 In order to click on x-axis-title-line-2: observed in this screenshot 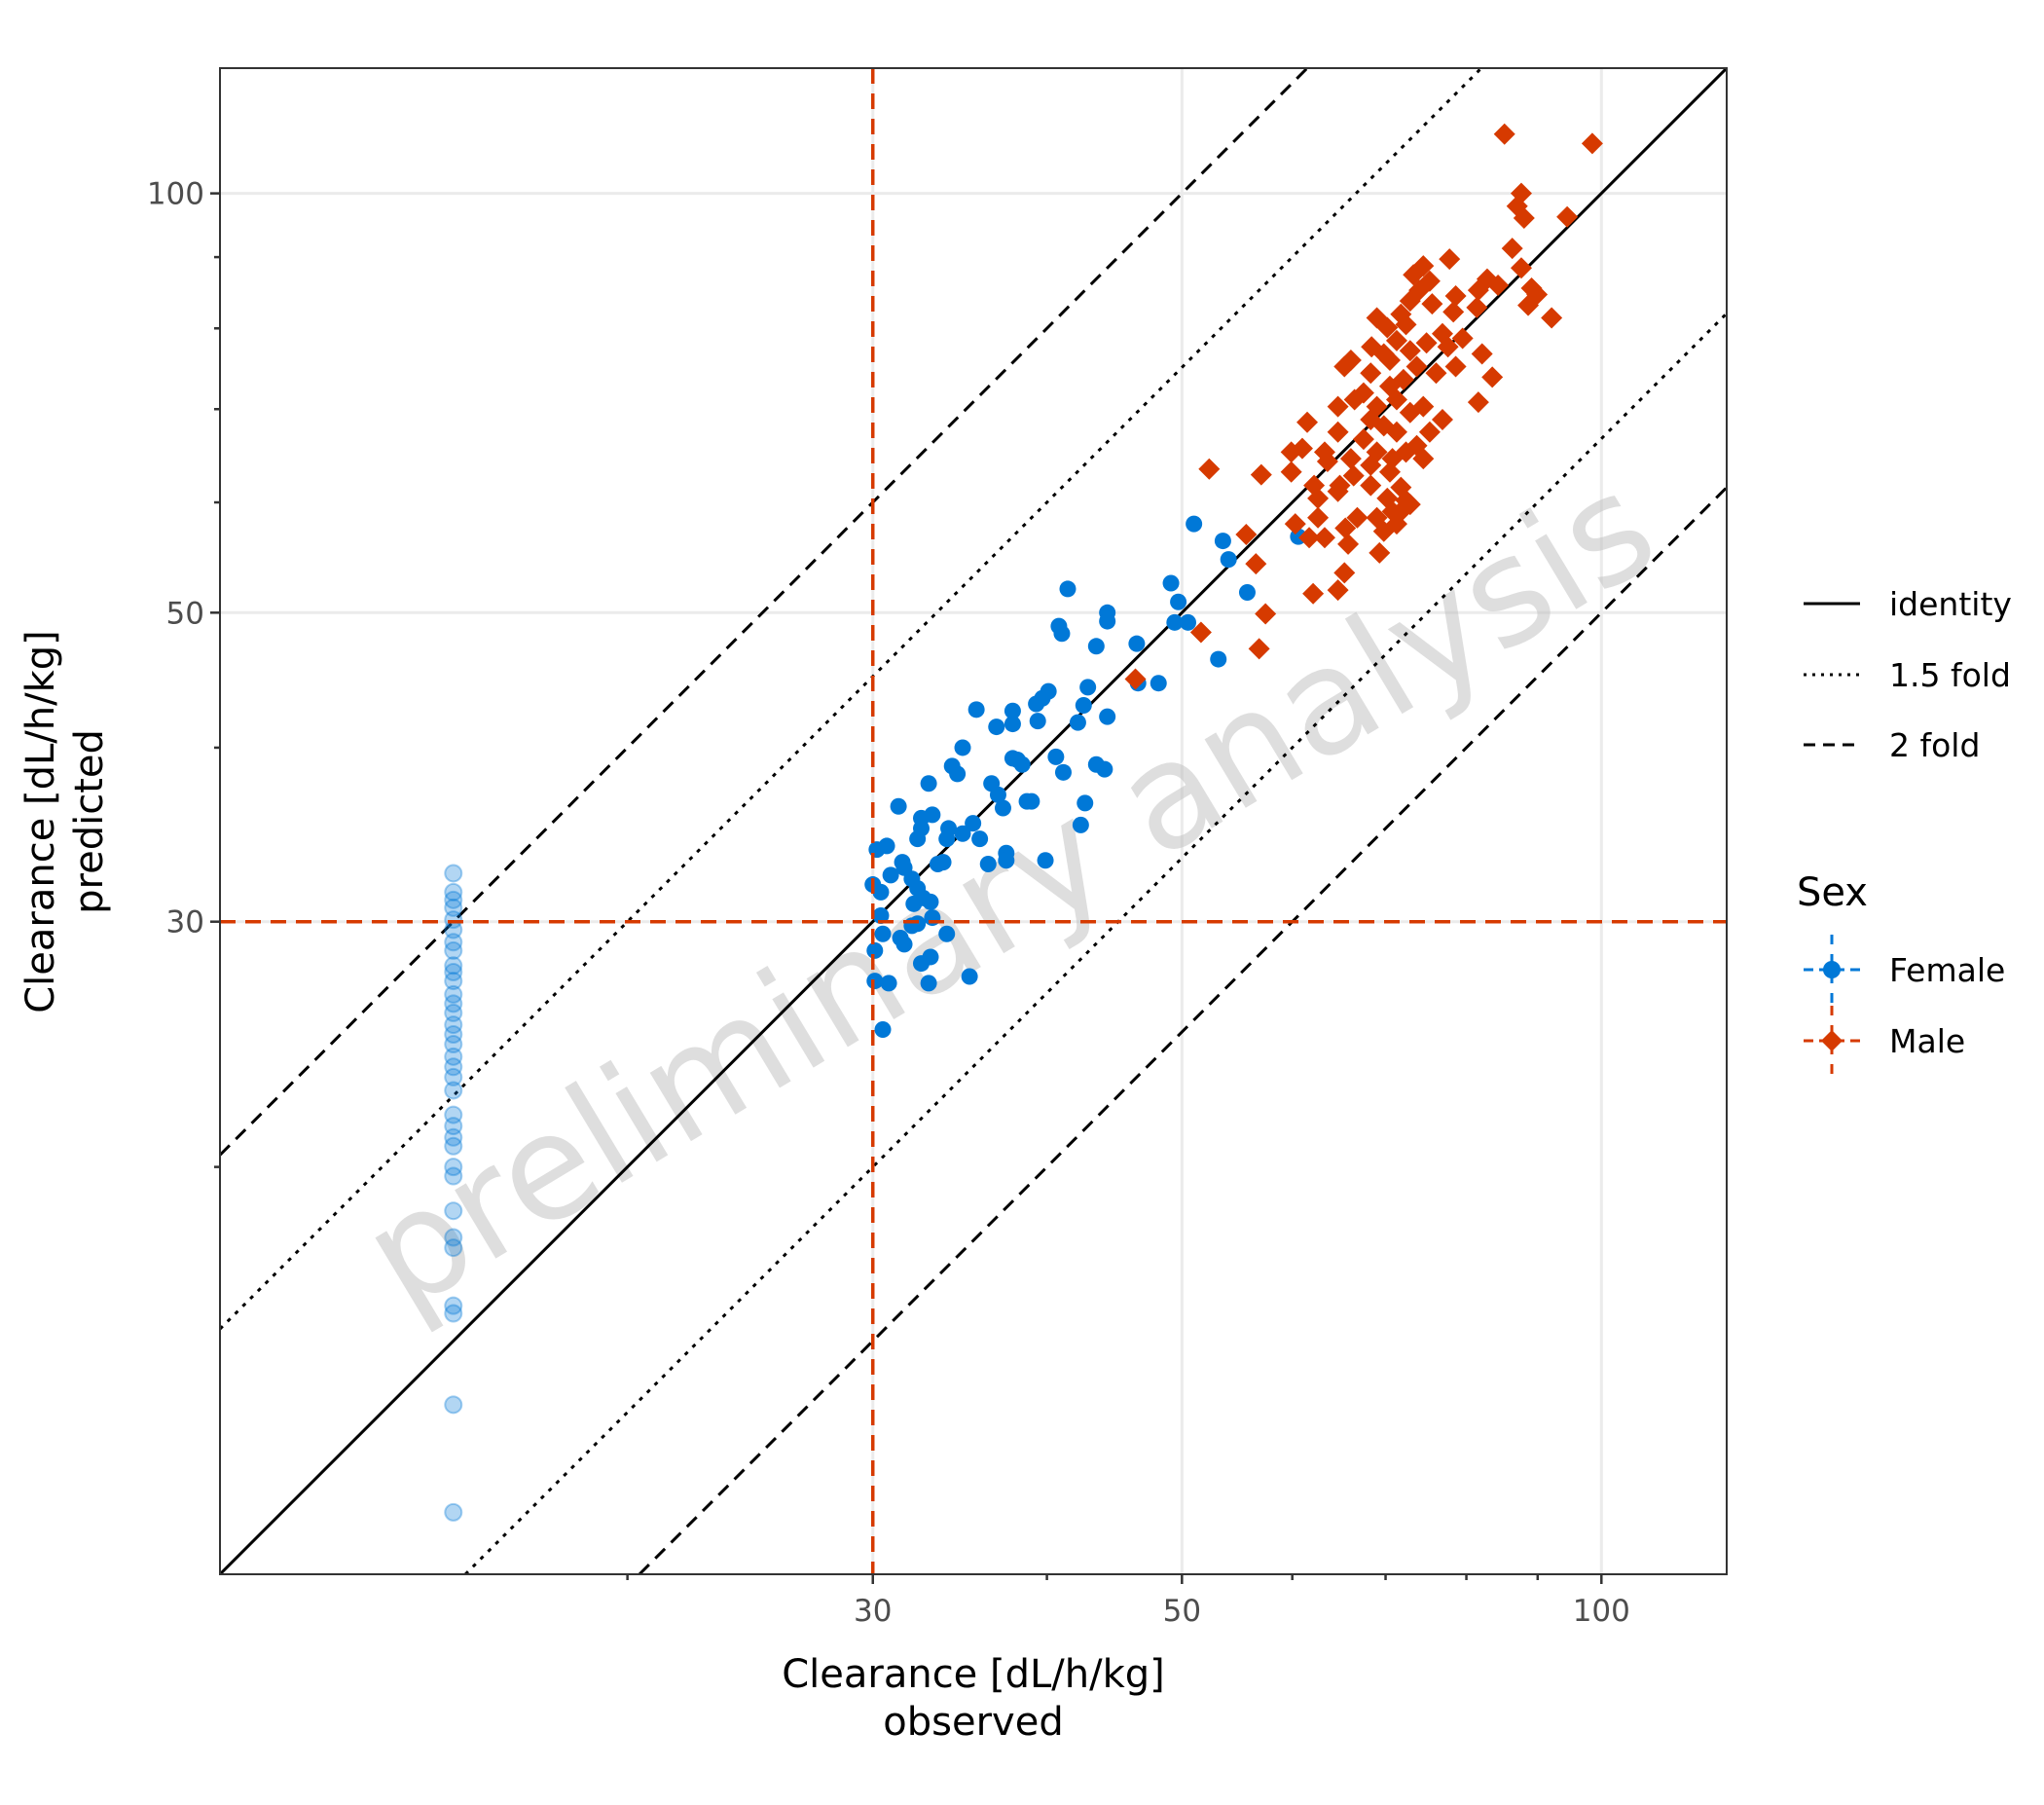, I will do `click(973, 1722)`.